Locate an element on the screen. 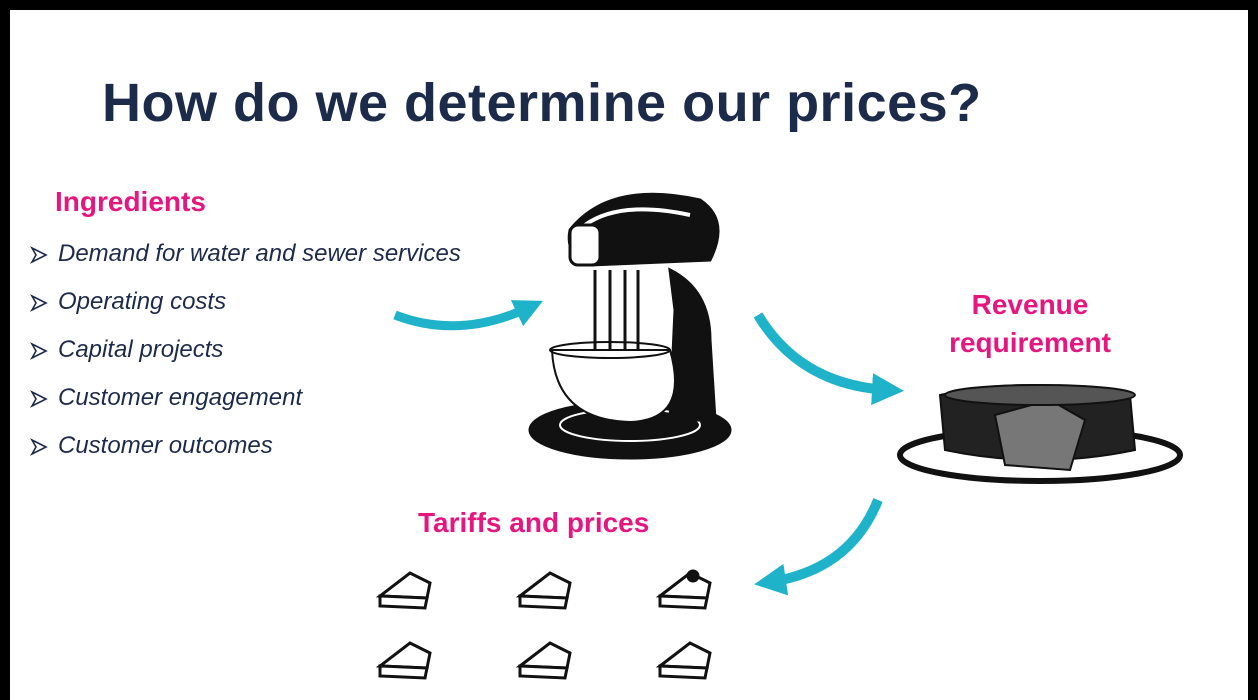 The width and height of the screenshot is (1258, 700). mixer-icon is located at coordinates (630, 326).